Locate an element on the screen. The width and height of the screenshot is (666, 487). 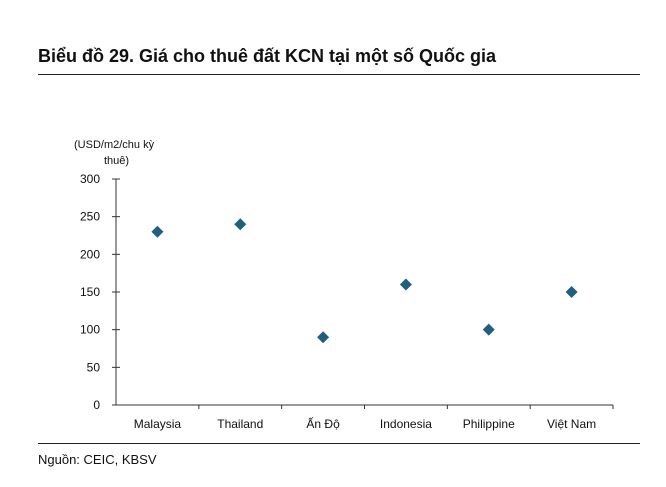
y-axis-label-line: thuê) is located at coordinates (116, 161).